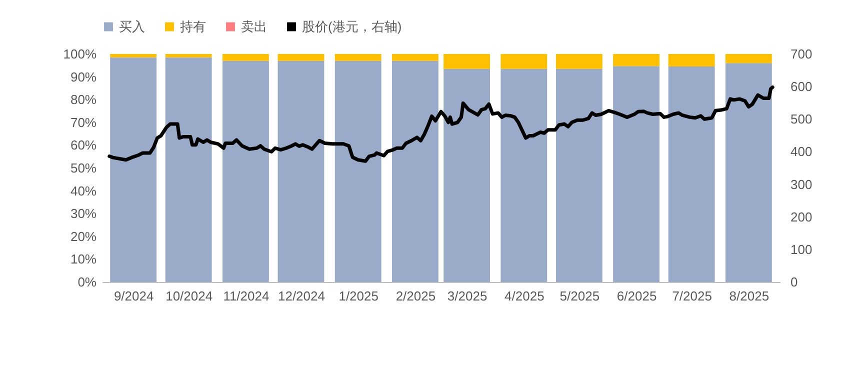 The height and width of the screenshot is (371, 848). What do you see at coordinates (636, 296) in the screenshot?
I see `x-tick-label: 6/2025` at bounding box center [636, 296].